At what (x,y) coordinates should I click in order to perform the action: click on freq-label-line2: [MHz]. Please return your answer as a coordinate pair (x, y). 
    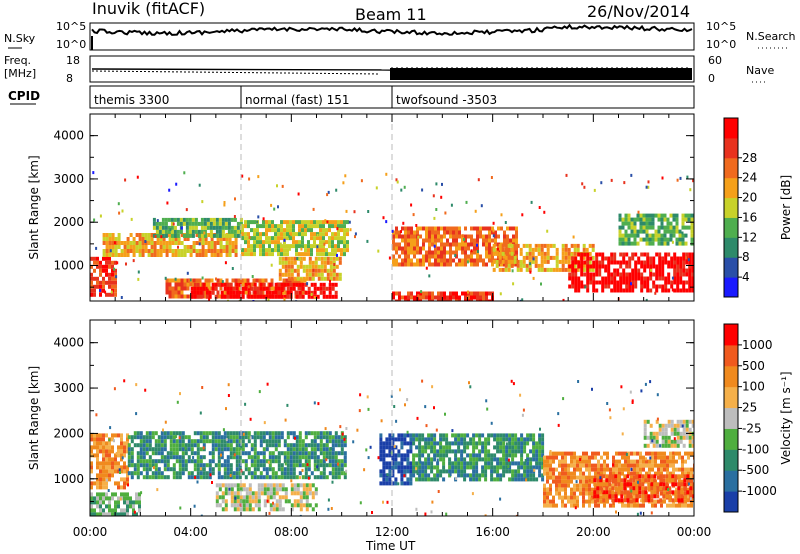
    Looking at the image, I should click on (20, 73).